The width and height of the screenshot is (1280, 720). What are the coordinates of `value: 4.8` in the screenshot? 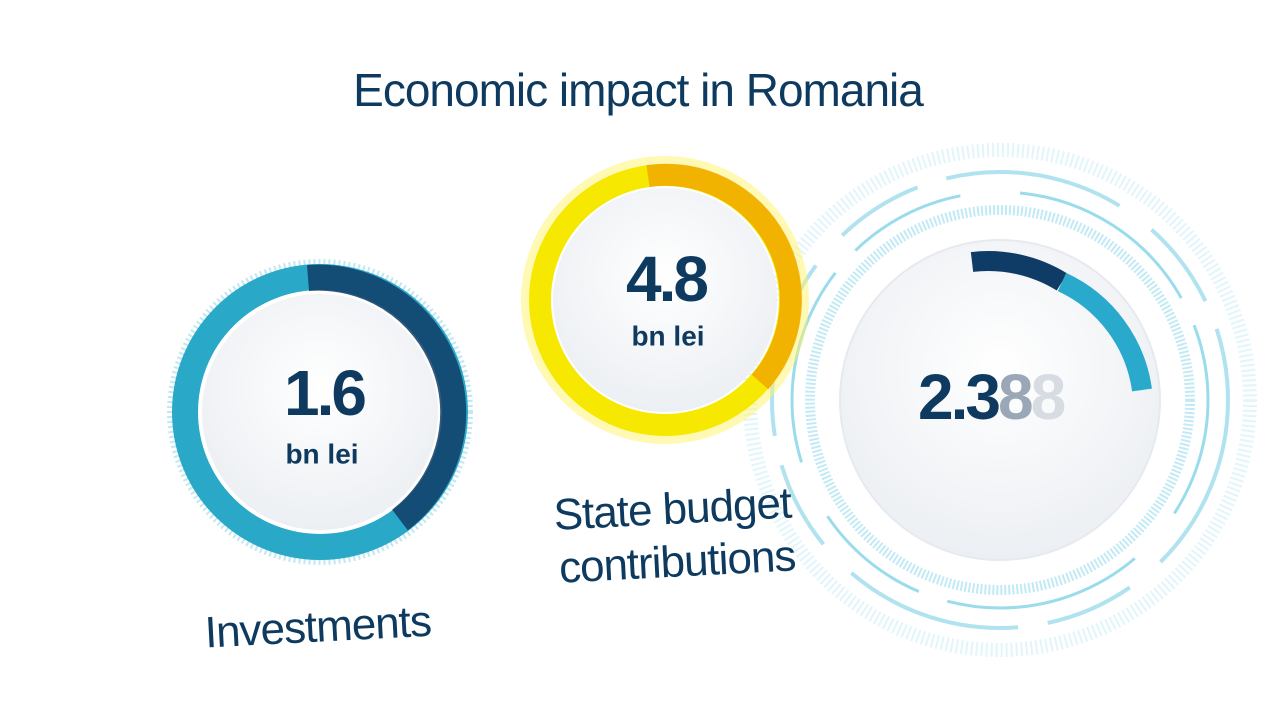 It's located at (666, 279).